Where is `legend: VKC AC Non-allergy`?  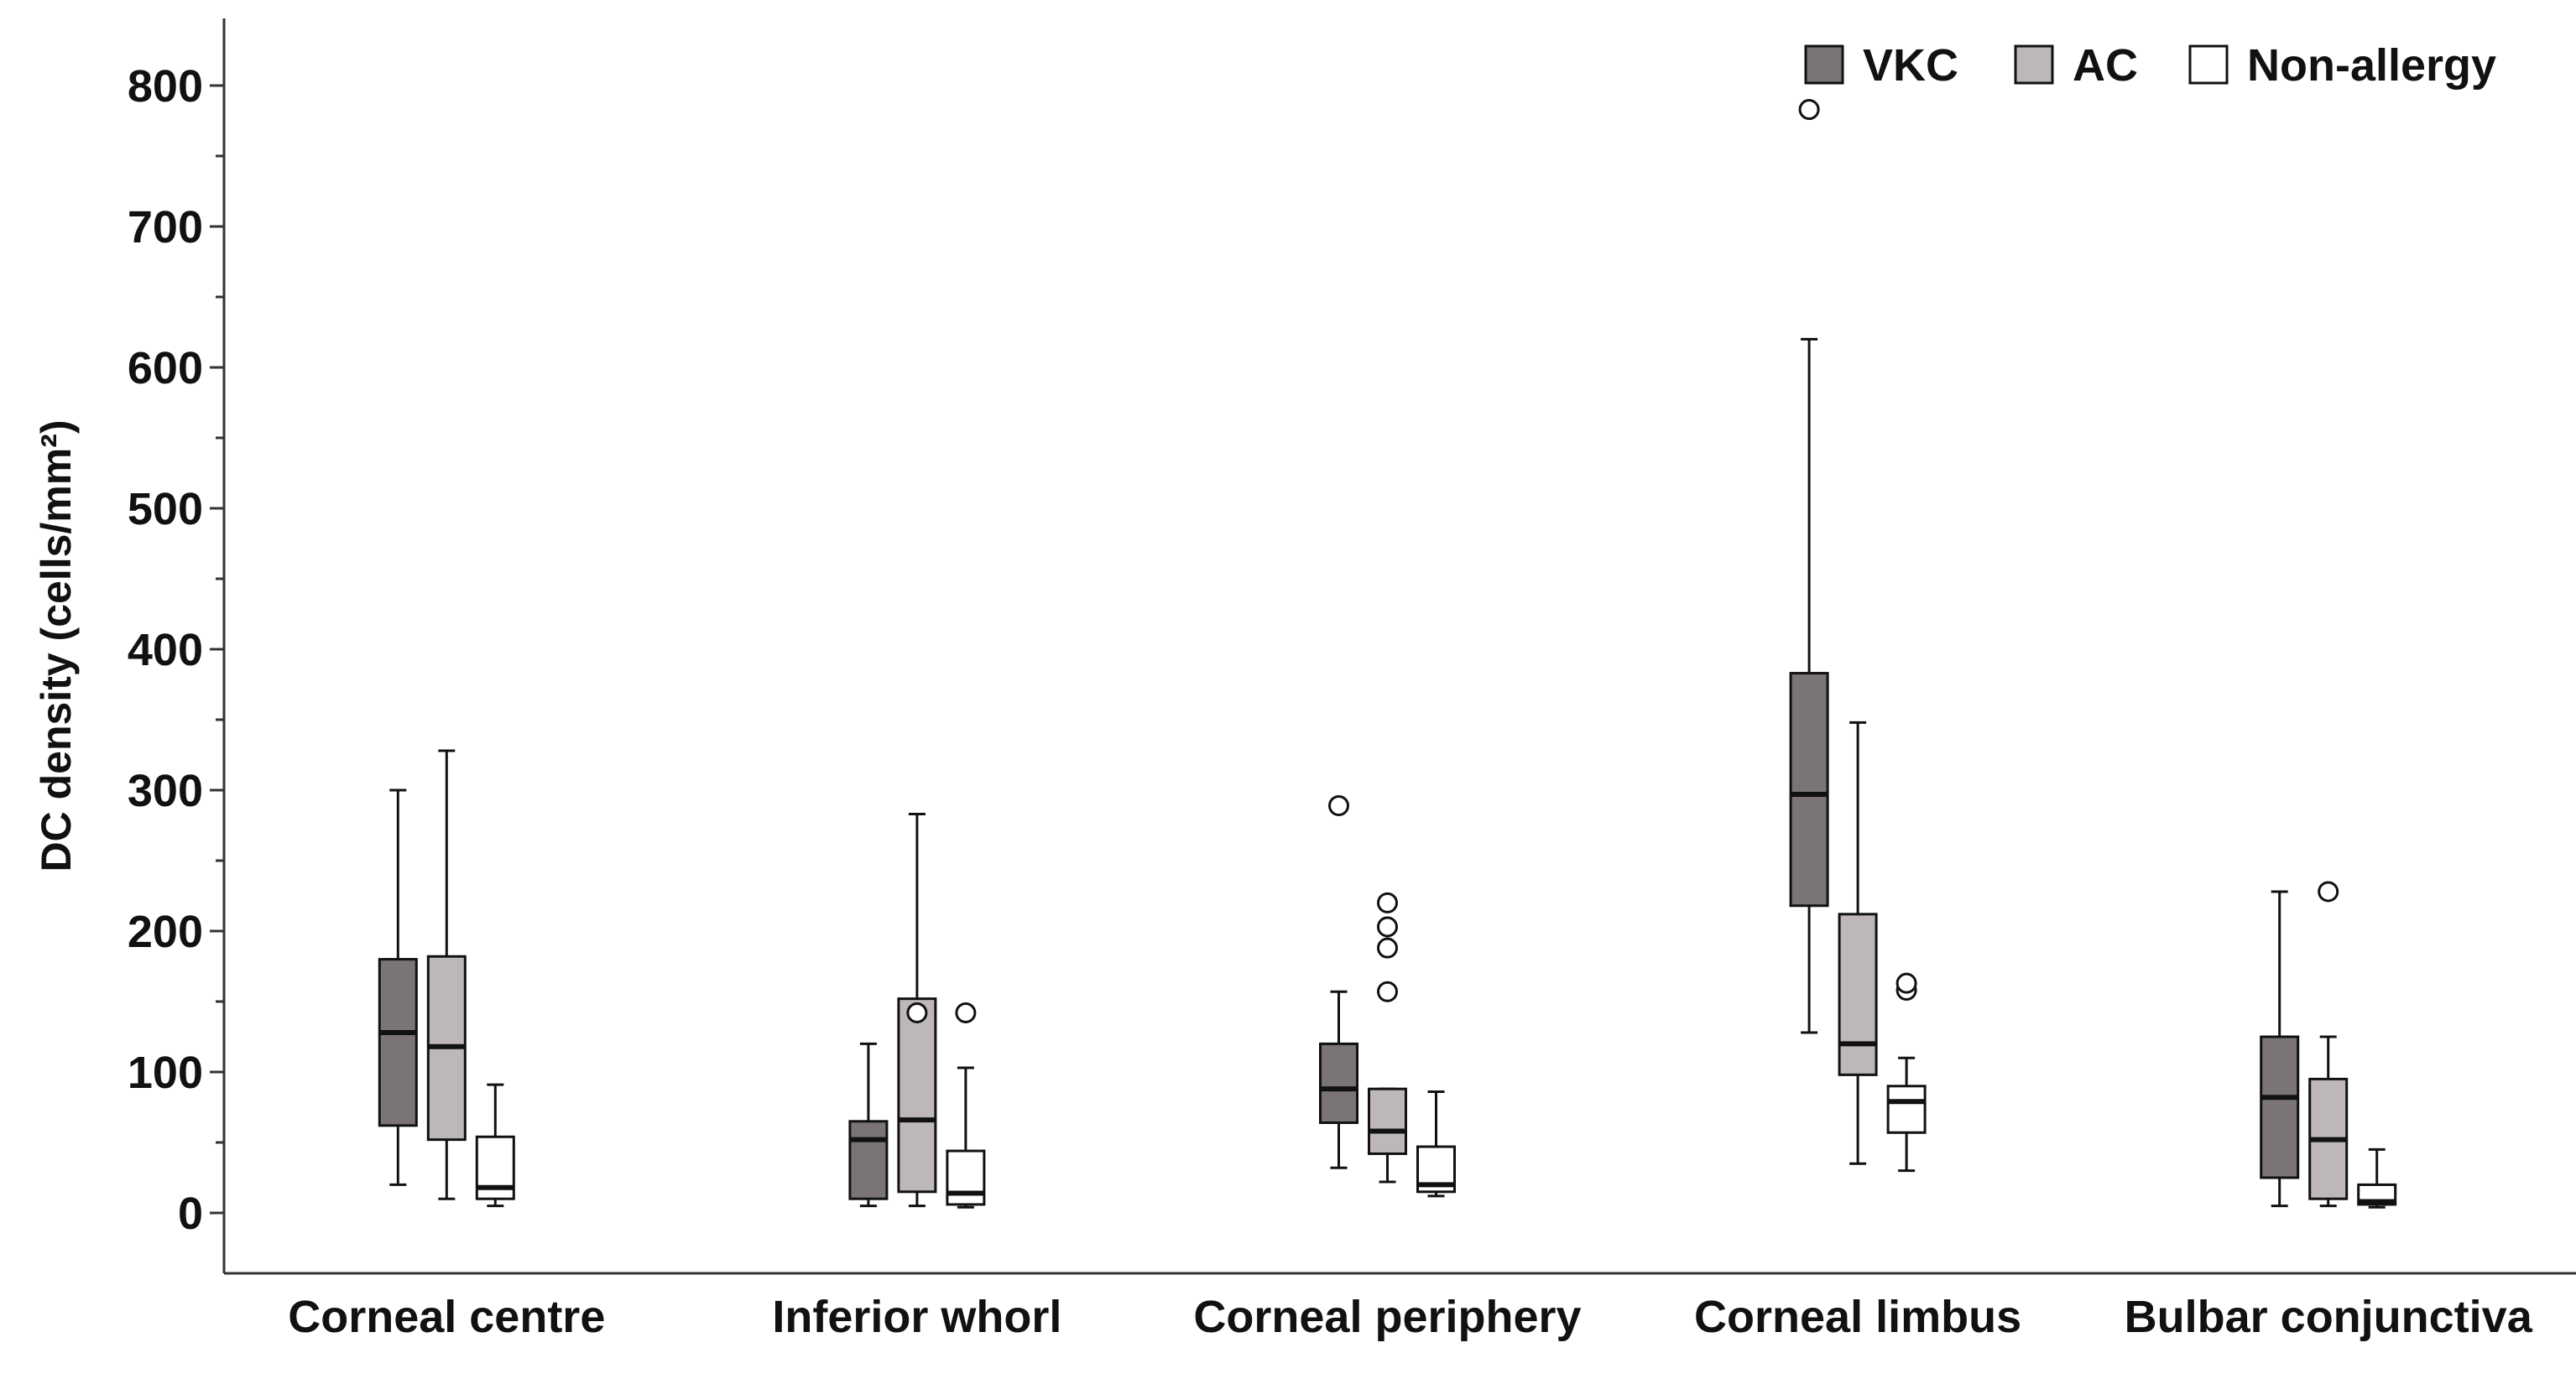
legend: VKC AC Non-allergy is located at coordinates (2150, 65).